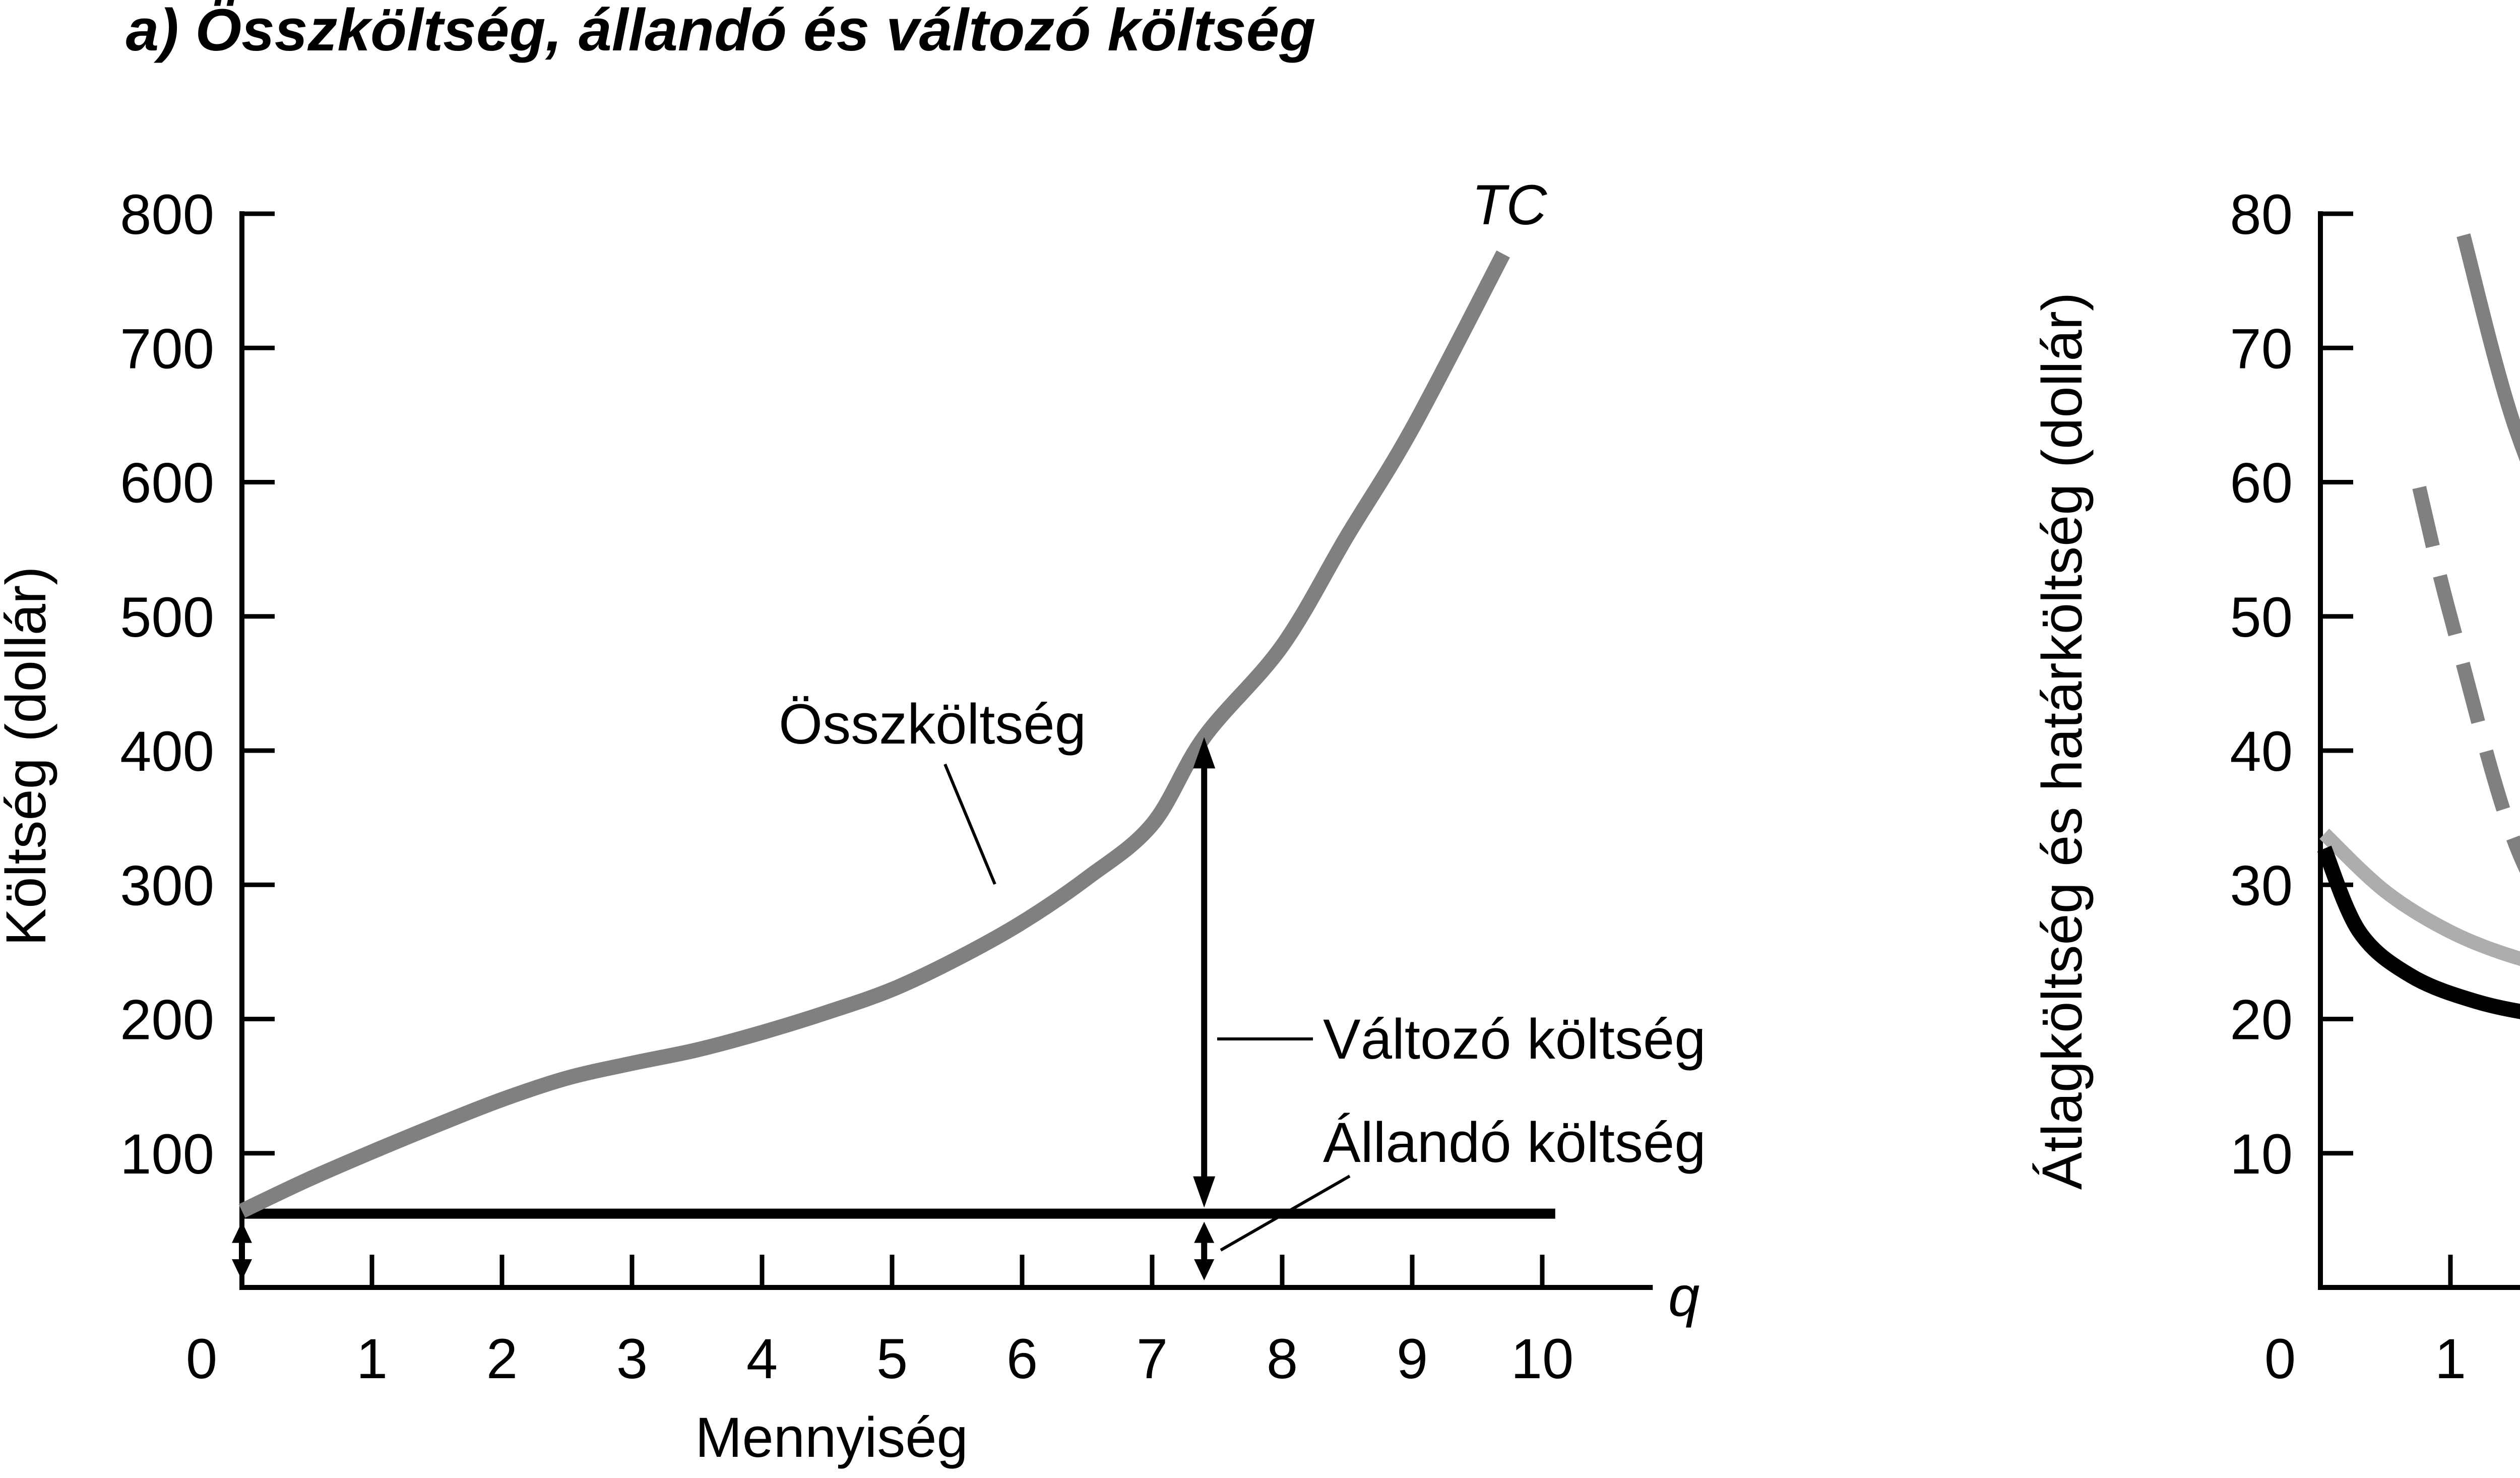  Describe the element at coordinates (762, 1358) in the screenshot. I see `x-tick-label: 4` at that location.